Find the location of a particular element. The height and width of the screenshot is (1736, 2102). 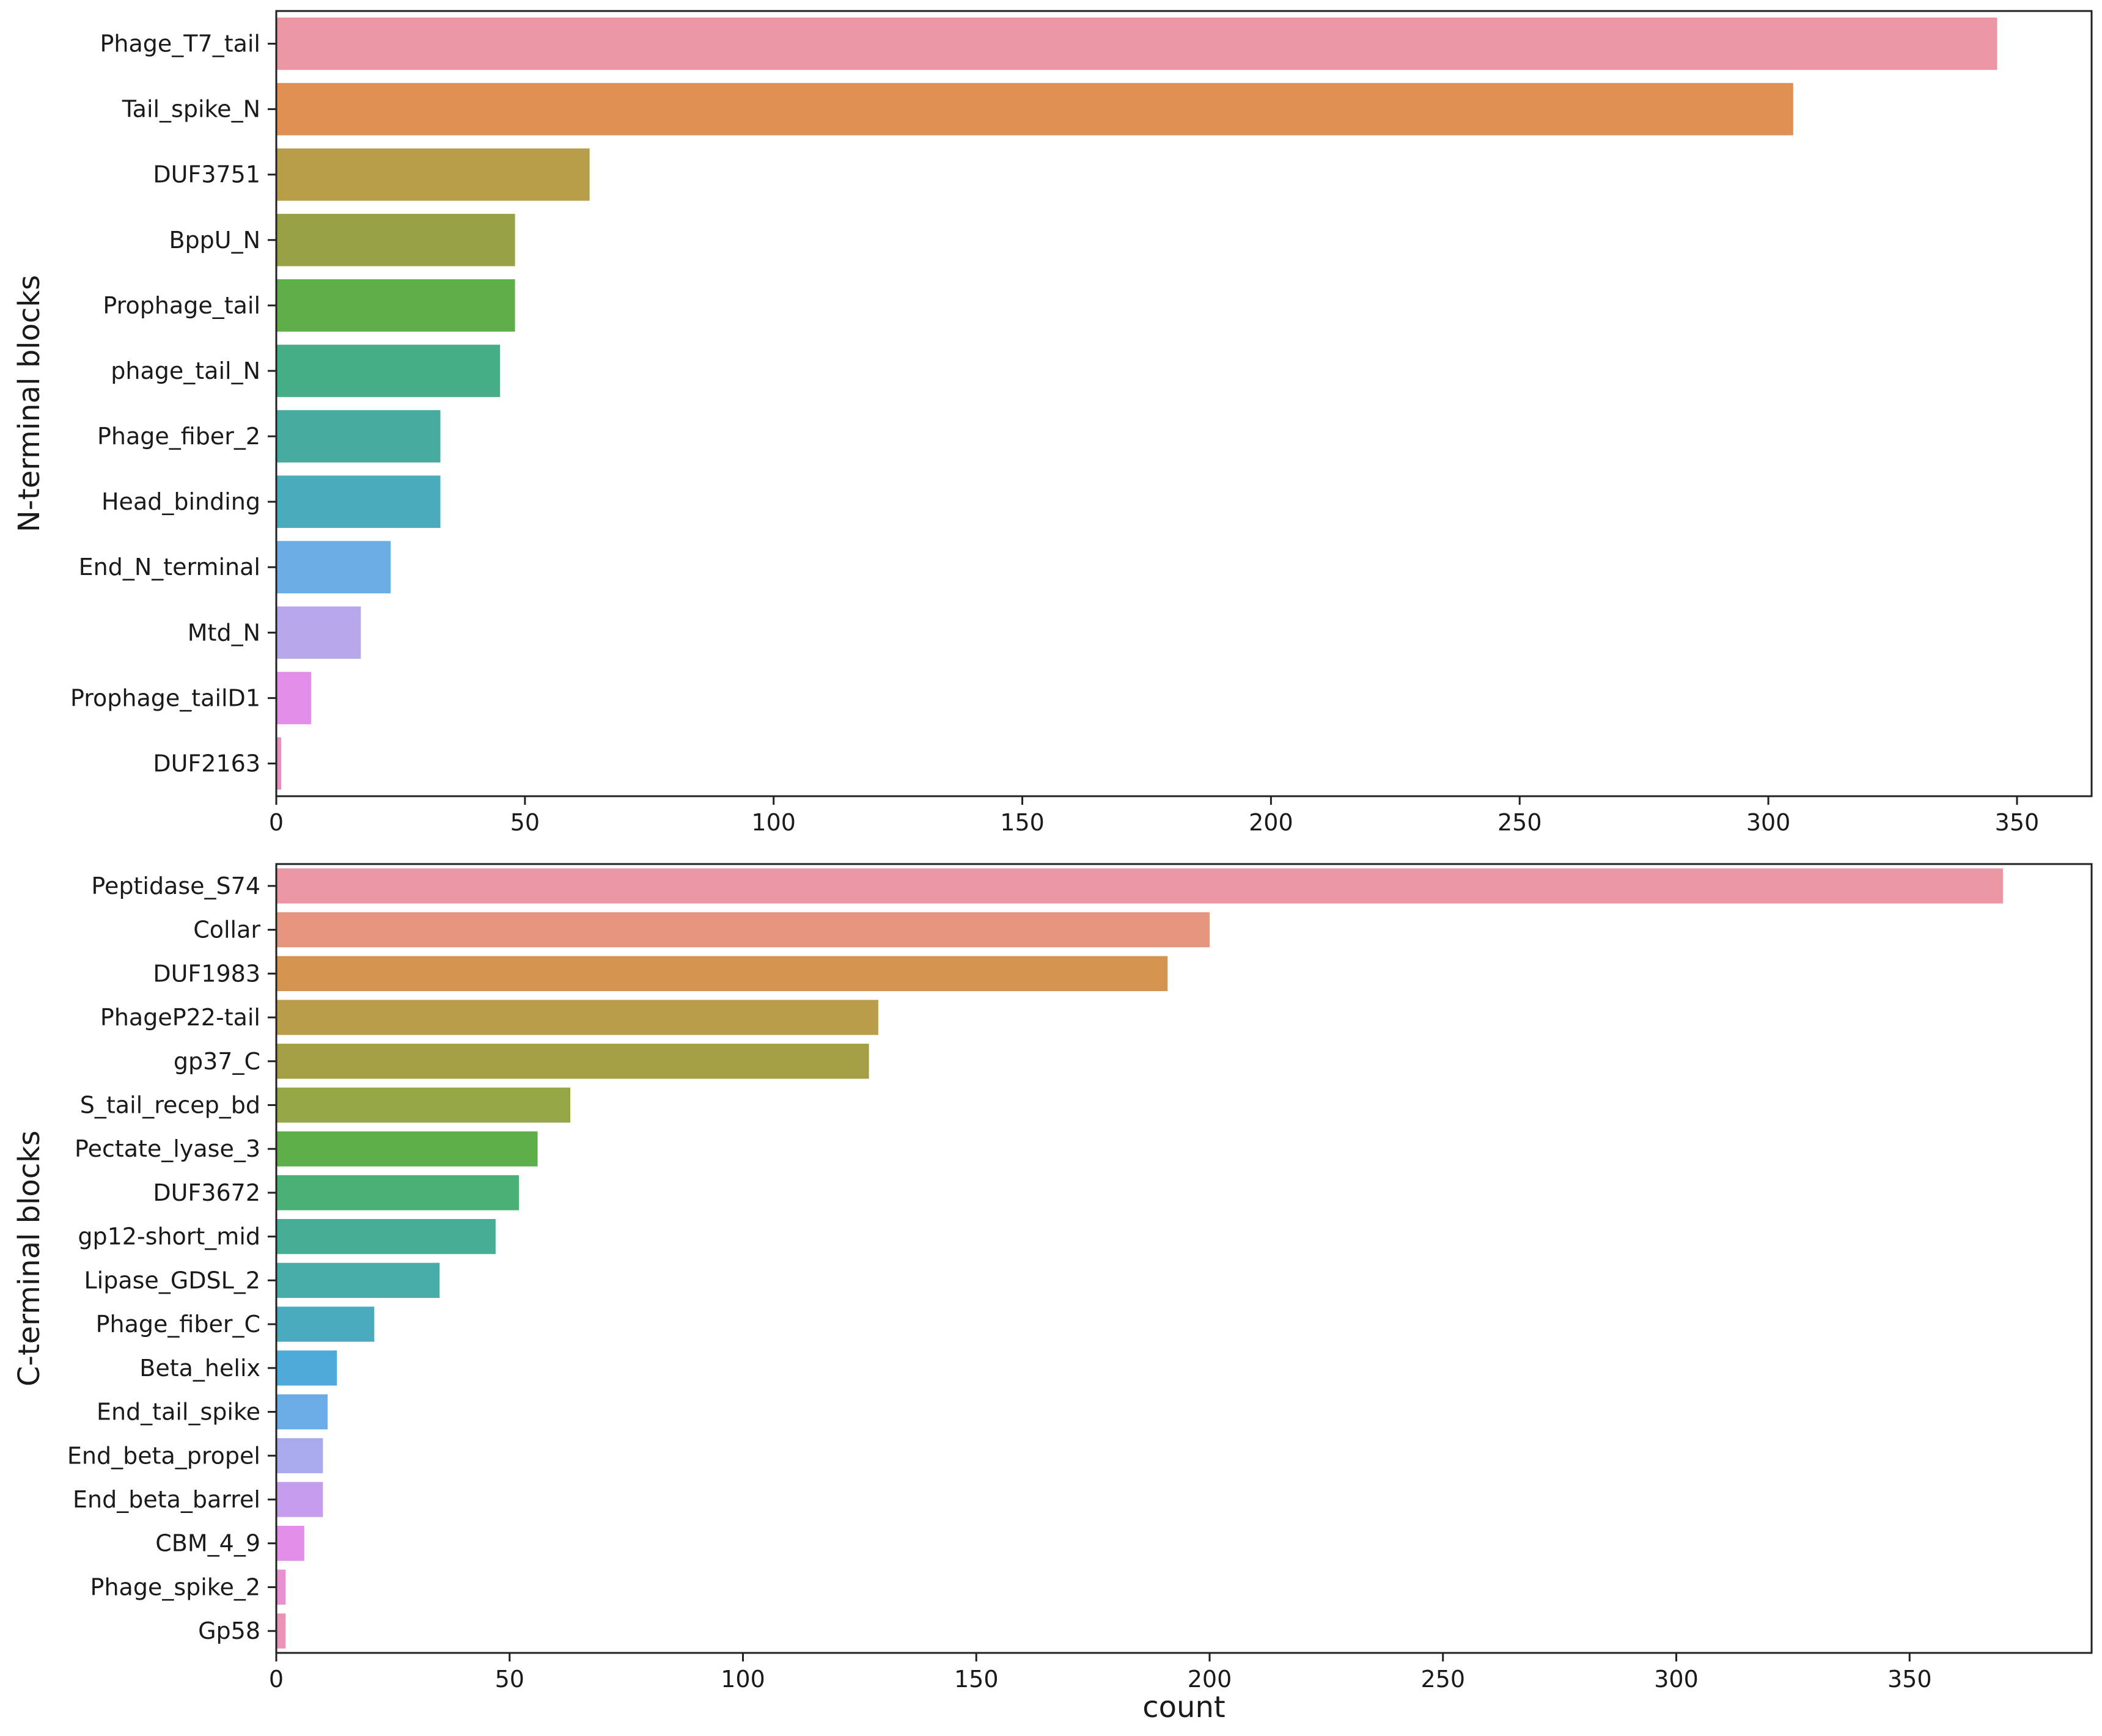

y-tick-label-duf3751: DUF3751 is located at coordinates (206, 174).